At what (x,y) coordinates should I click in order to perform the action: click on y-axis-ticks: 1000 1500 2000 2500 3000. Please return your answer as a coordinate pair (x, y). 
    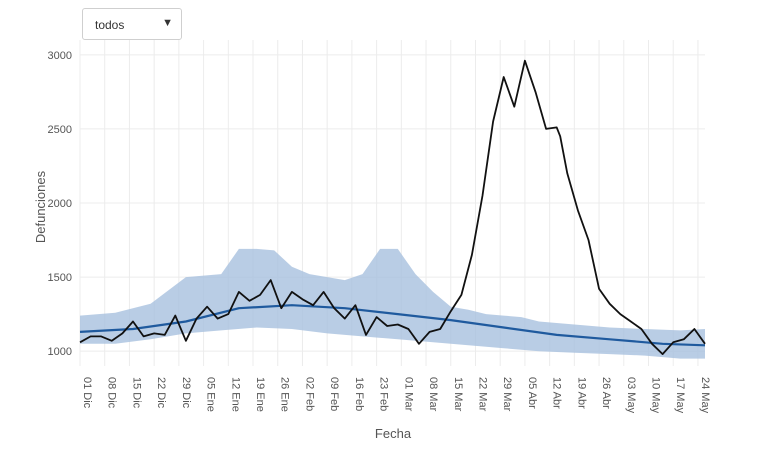
    Looking at the image, I should click on (60, 204).